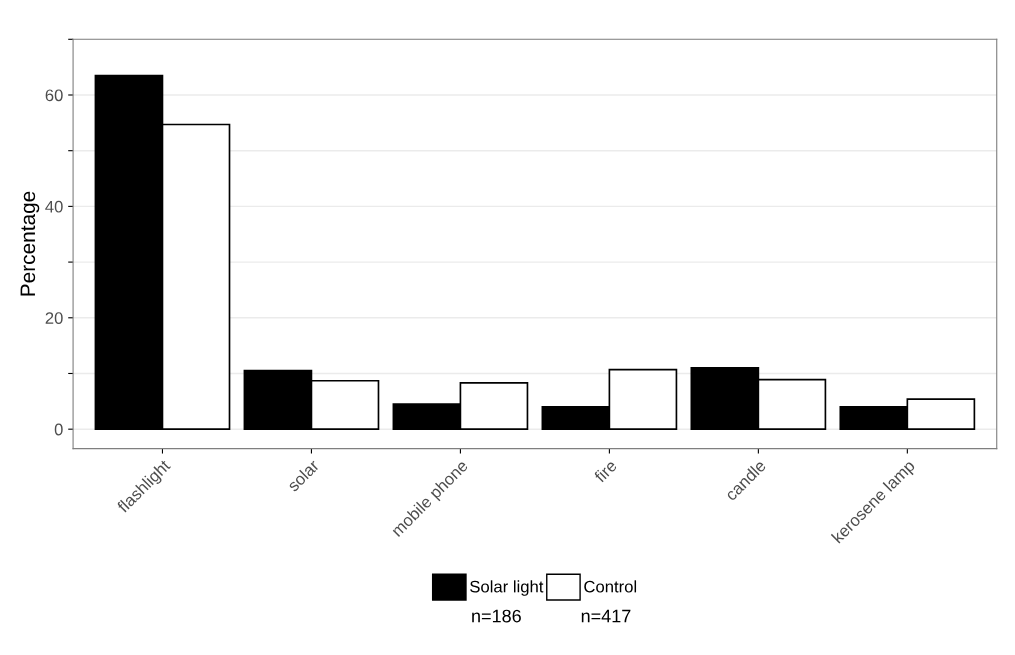 The image size is (1015, 655). What do you see at coordinates (507, 588) in the screenshot?
I see `legend-label: Solar light` at bounding box center [507, 588].